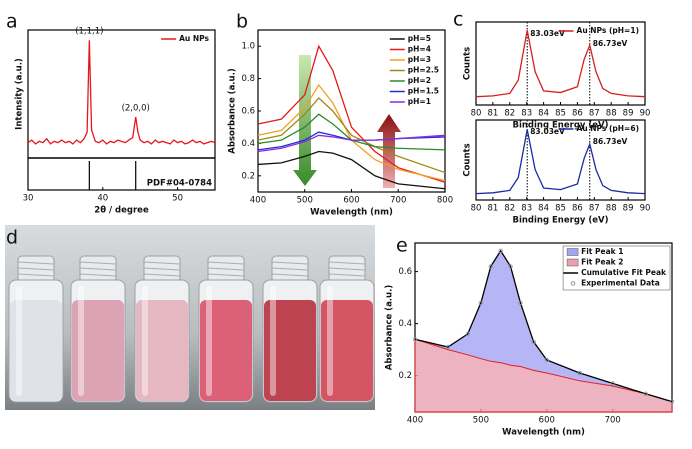 The width and height of the screenshot is (692, 449). I want to click on legend-label: pH=4, so click(419, 49).